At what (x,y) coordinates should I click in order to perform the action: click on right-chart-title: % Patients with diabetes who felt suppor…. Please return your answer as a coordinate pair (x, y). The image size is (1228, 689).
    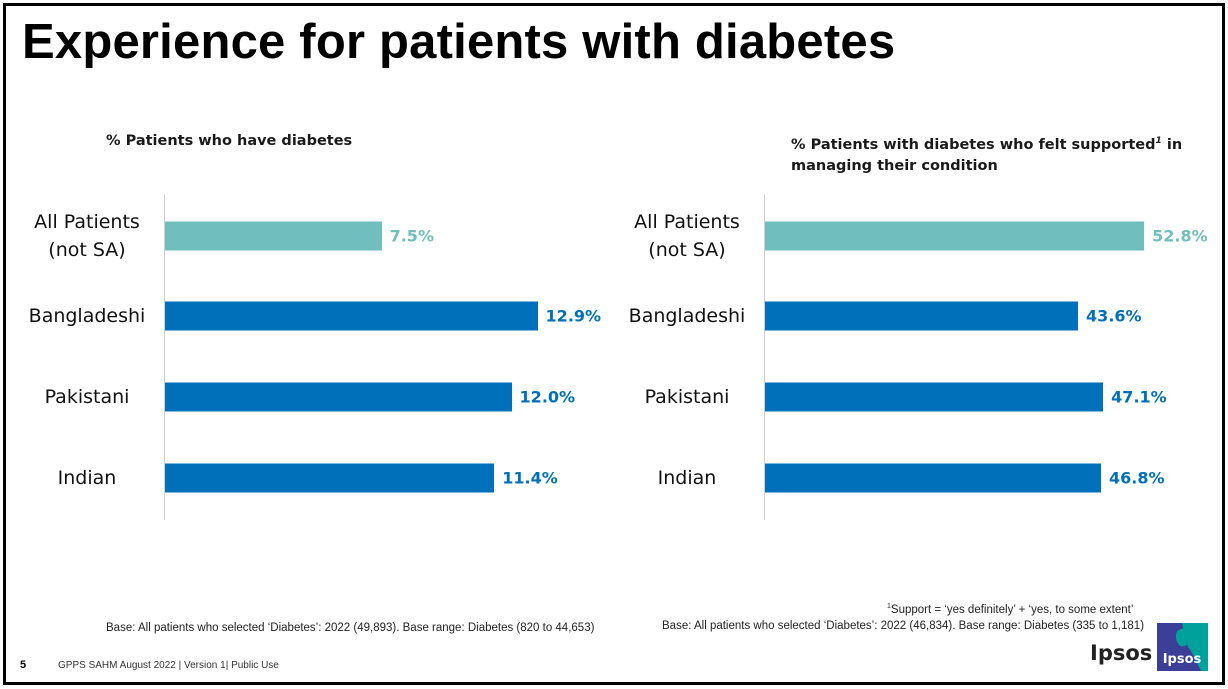
    Looking at the image, I should click on (991, 154).